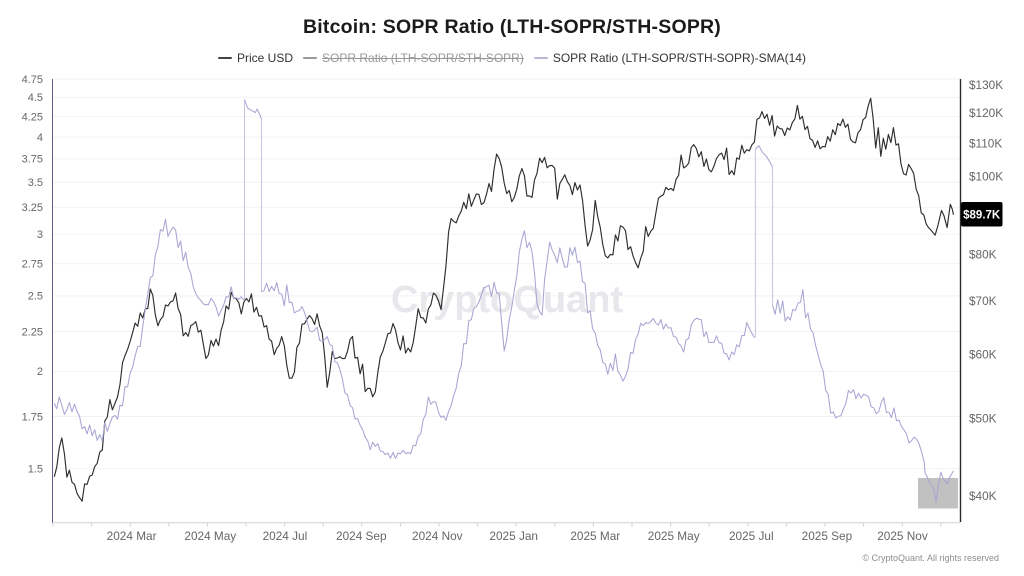 The width and height of the screenshot is (1024, 576). What do you see at coordinates (32, 117) in the screenshot?
I see `svg-text: 4.25` at bounding box center [32, 117].